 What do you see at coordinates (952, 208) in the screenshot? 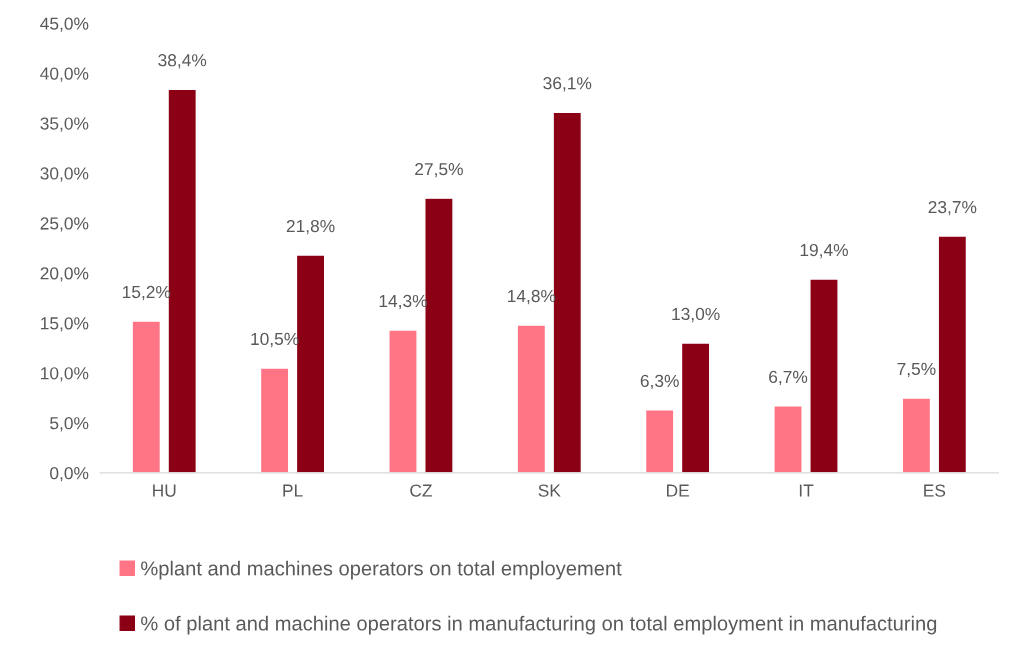
I see `data-label: 23,7%` at bounding box center [952, 208].